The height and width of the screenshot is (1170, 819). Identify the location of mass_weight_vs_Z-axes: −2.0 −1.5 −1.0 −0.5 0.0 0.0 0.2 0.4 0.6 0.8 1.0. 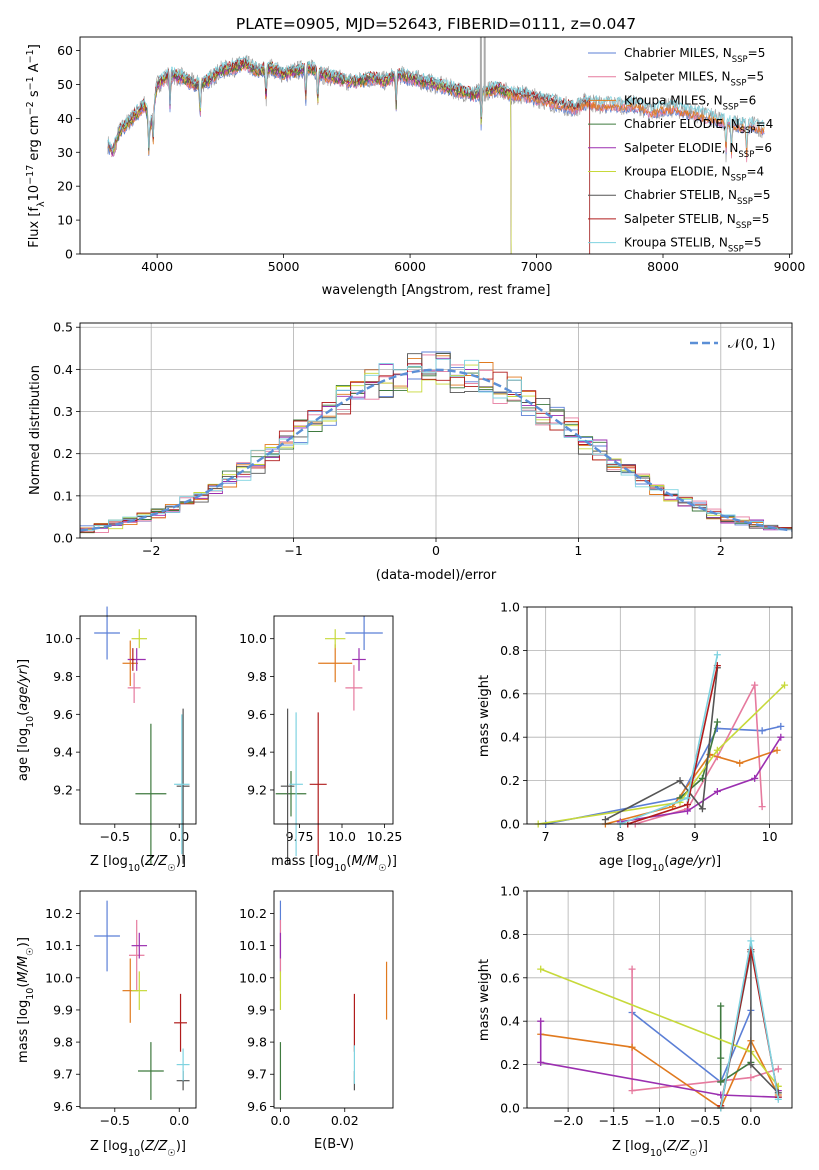
(646, 1006).